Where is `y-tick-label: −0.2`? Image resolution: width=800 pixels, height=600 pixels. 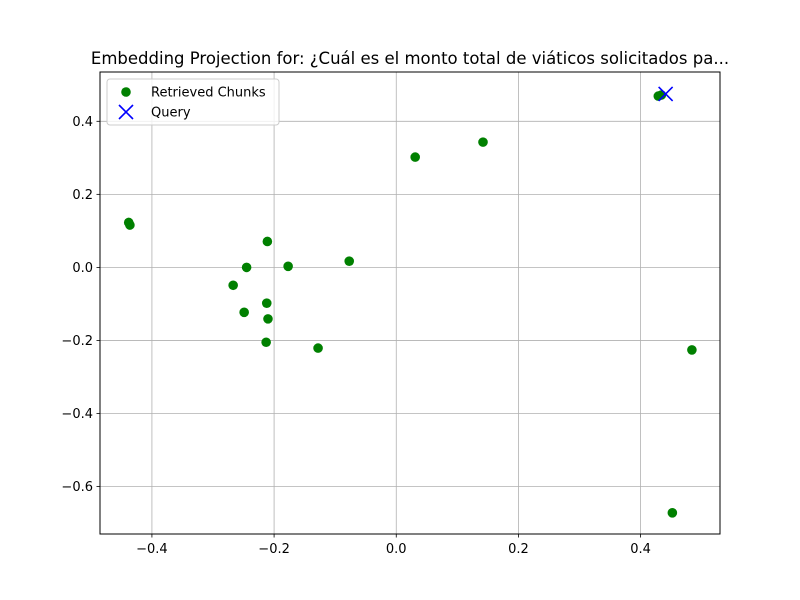 y-tick-label: −0.2 is located at coordinates (77, 341).